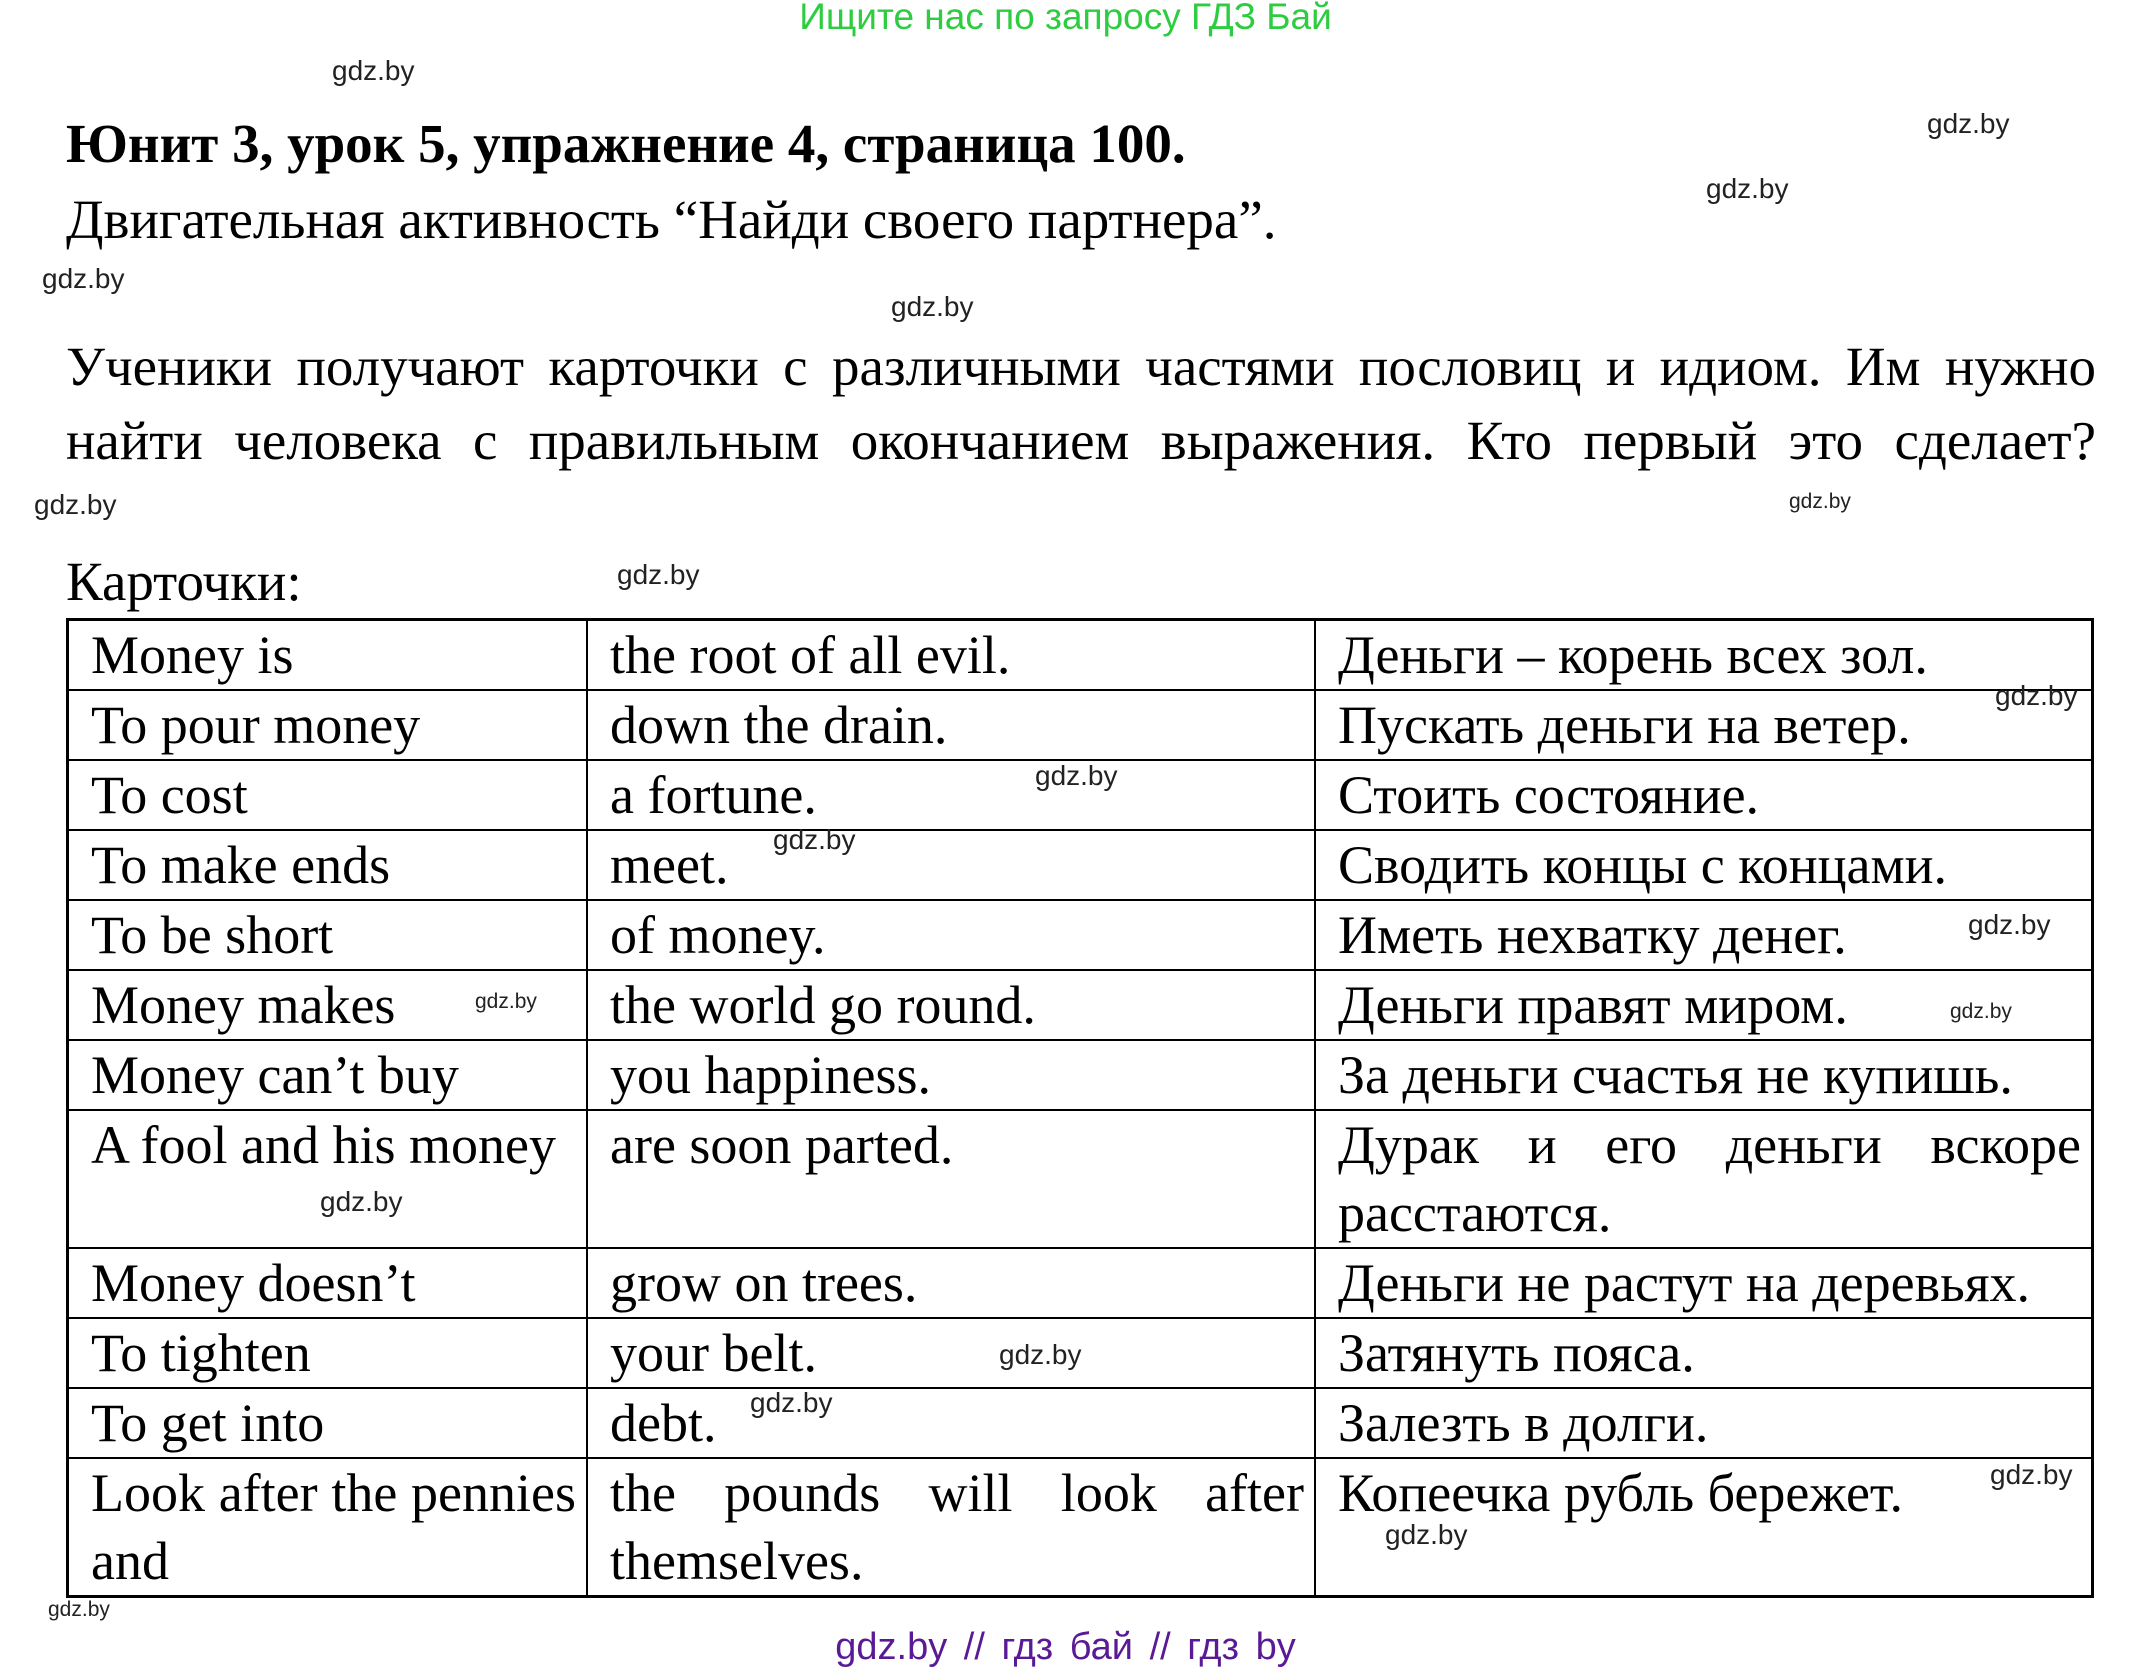 The width and height of the screenshot is (2131, 1669). What do you see at coordinates (951, 1005) in the screenshot?
I see `english-end-cell: the world go round.` at bounding box center [951, 1005].